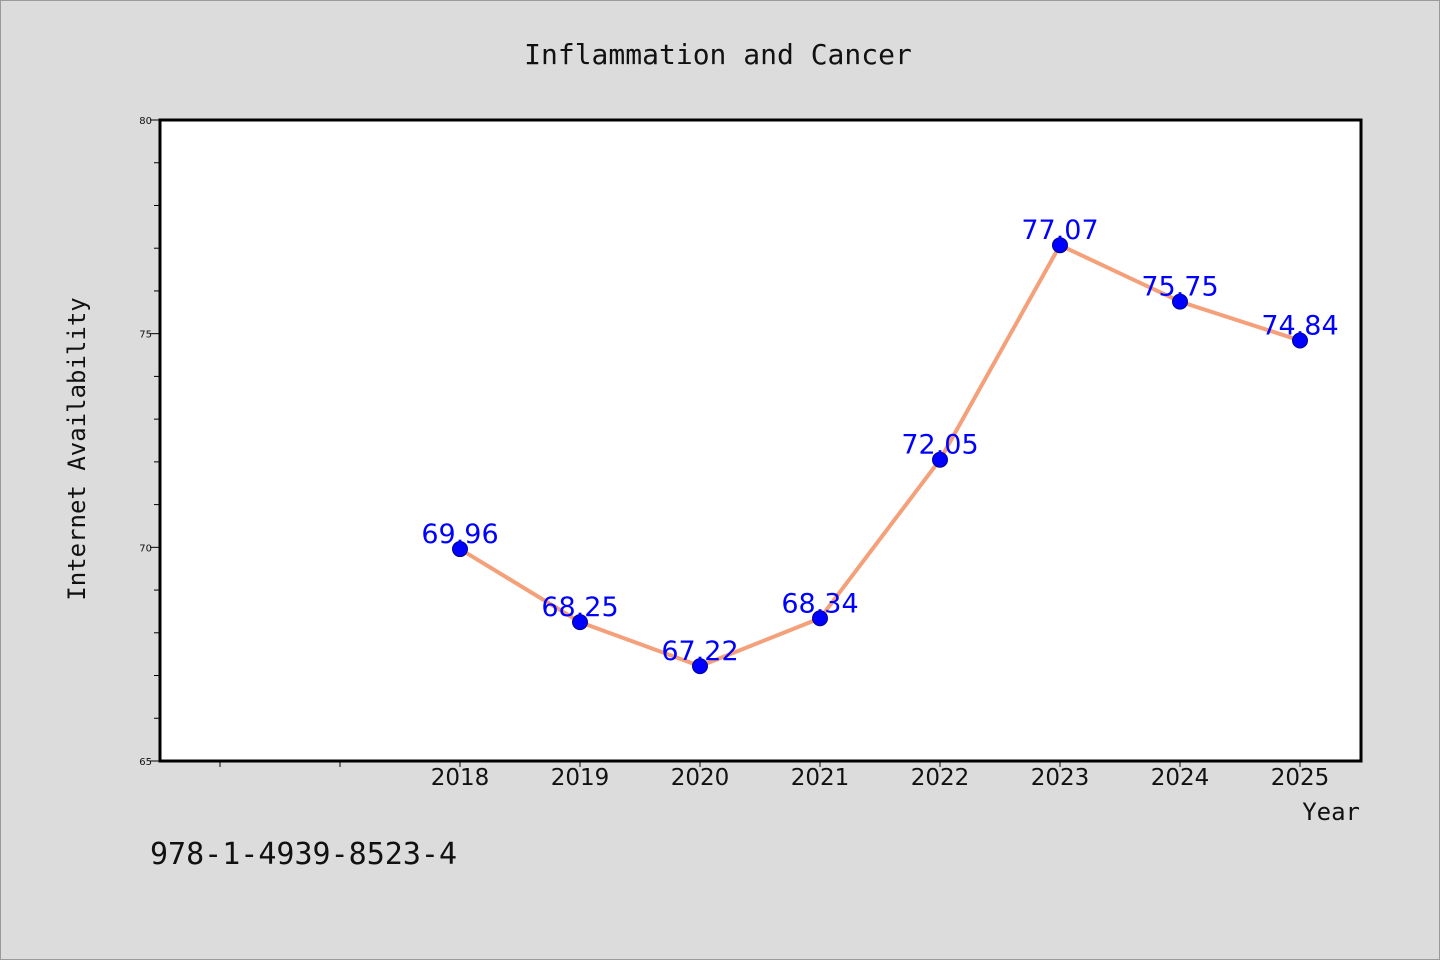 The image size is (1440, 960). What do you see at coordinates (77, 448) in the screenshot?
I see `y-axis-label: Internet Availability` at bounding box center [77, 448].